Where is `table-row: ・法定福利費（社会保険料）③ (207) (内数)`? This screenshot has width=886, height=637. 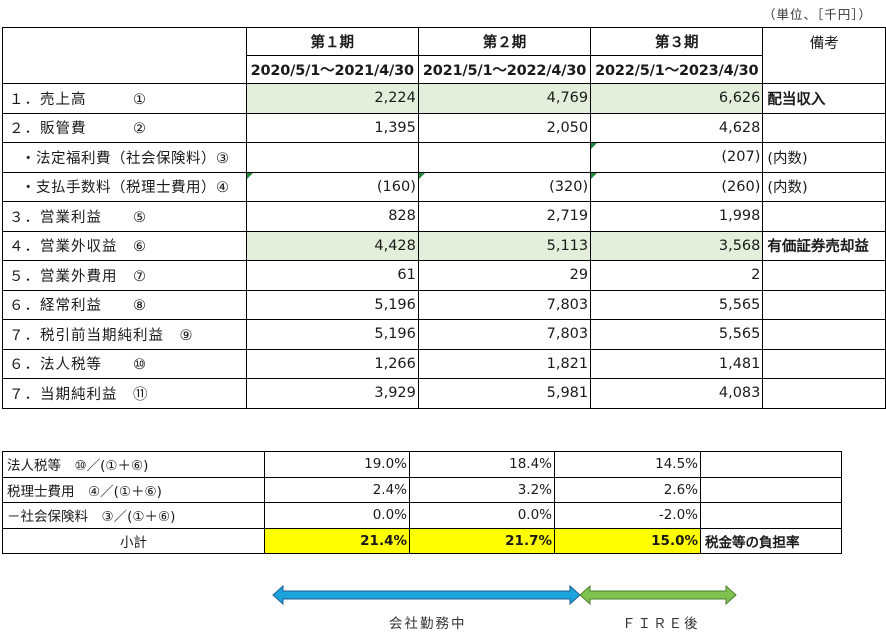 table-row: ・法定福利費（社会保険料）③ (207) (内数) is located at coordinates (444, 157).